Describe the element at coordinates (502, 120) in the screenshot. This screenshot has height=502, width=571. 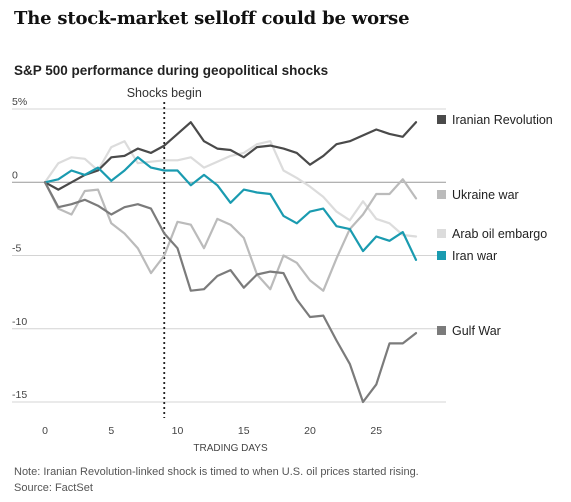
I see `legend-label: Iranian Revolution` at that location.